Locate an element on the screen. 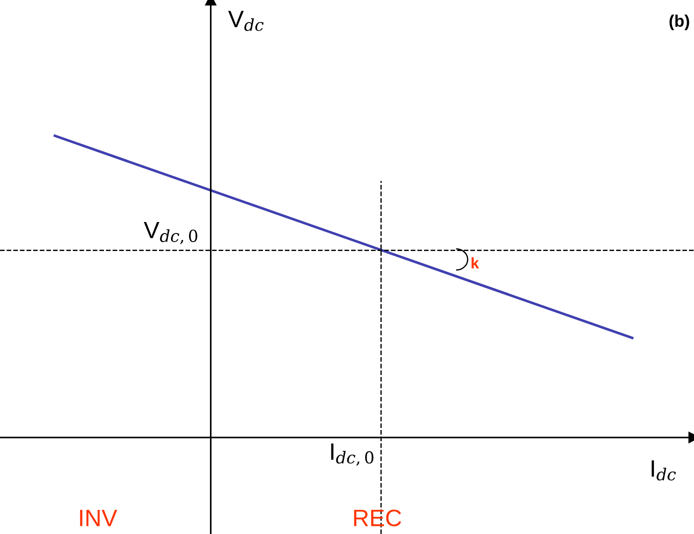 The height and width of the screenshot is (534, 694). text: REC is located at coordinates (378, 518).